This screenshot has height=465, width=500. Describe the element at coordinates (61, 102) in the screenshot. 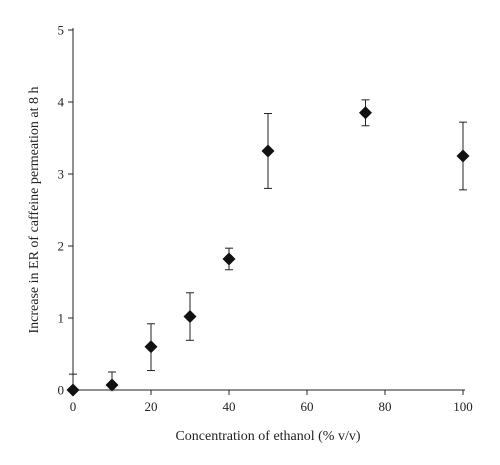

I see `y-tick-label: 4` at that location.